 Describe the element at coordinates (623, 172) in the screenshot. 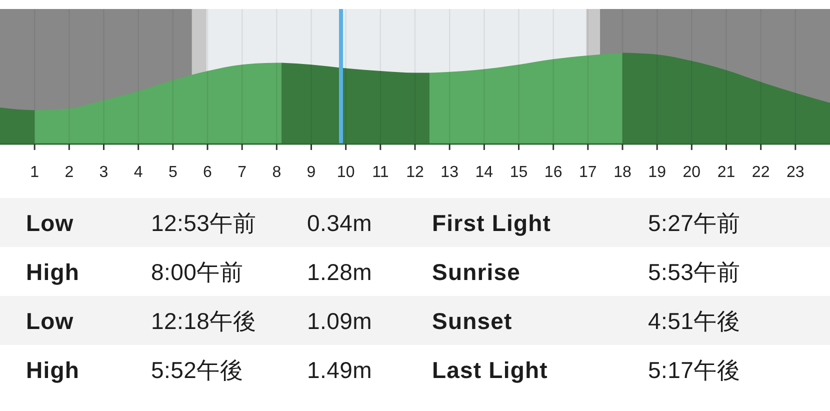

I see `x-tick-label: 18` at that location.